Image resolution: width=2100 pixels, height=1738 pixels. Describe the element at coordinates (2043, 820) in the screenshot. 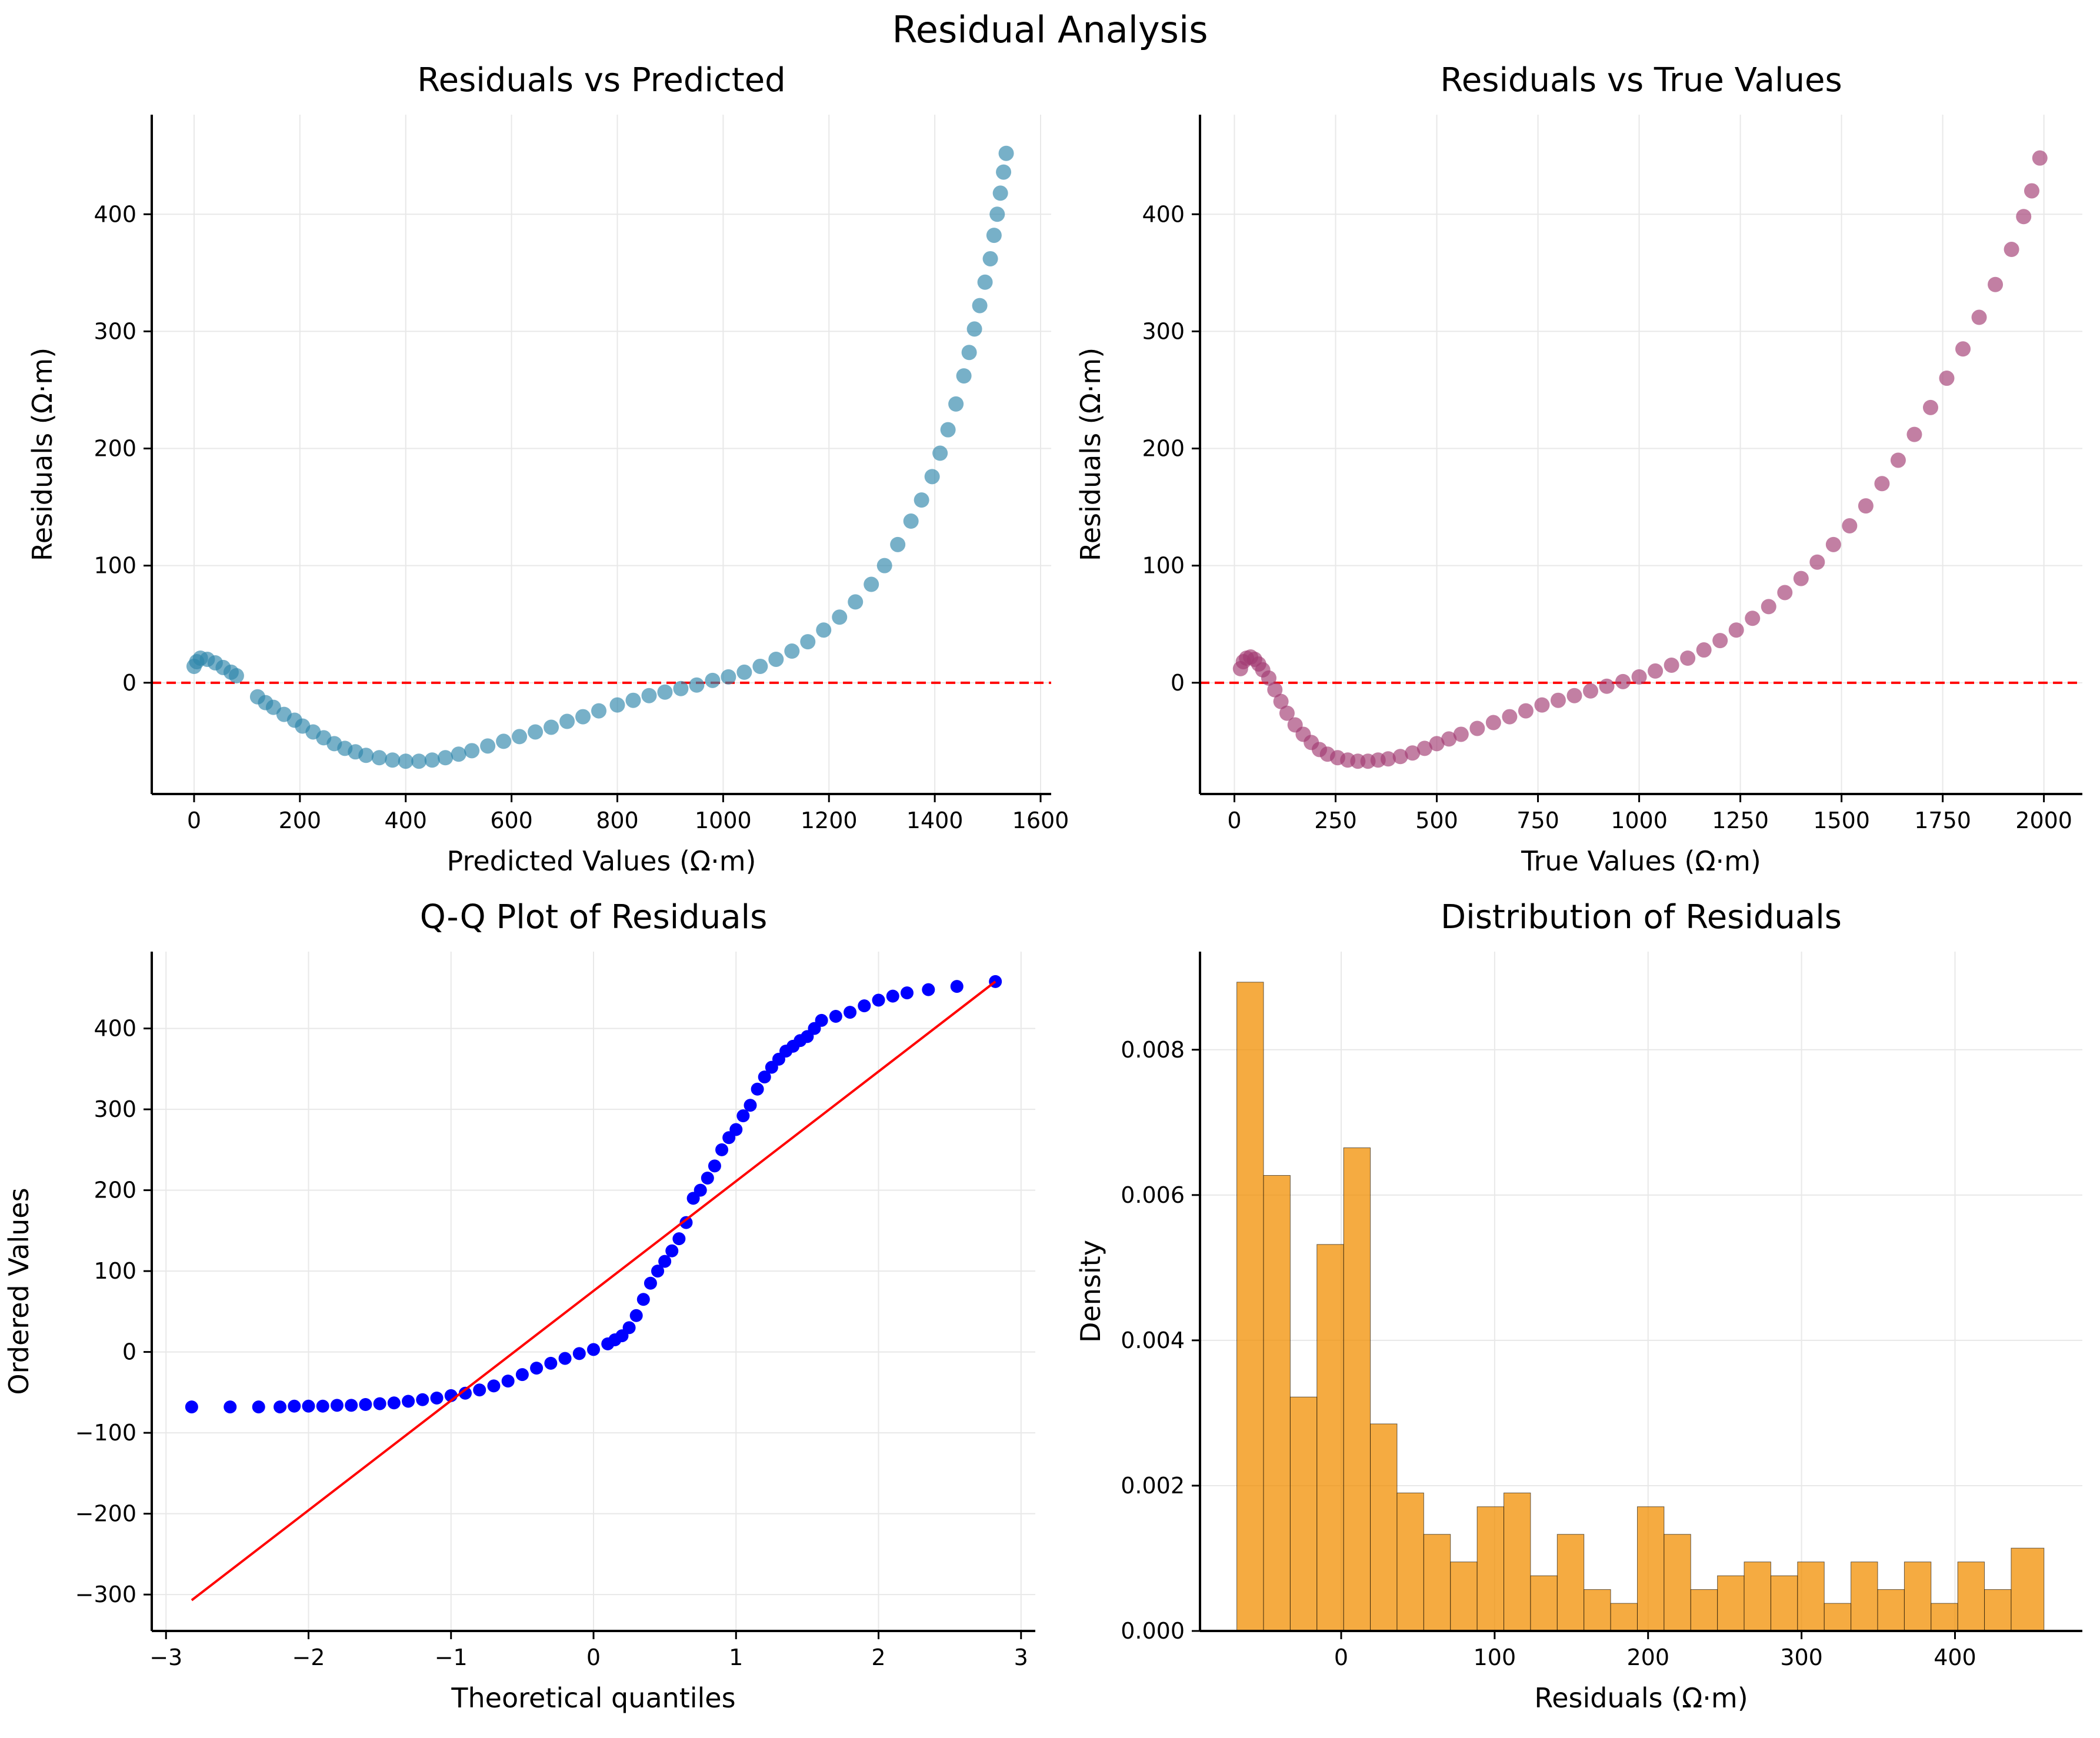

I see `x-tick-label: 2000` at that location.